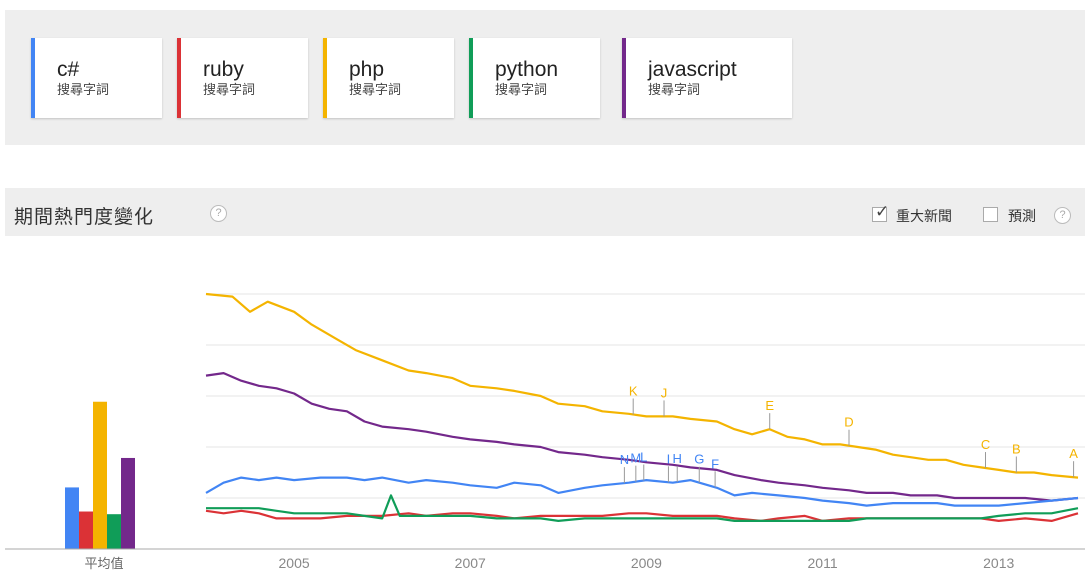 This screenshot has height=585, width=1091. I want to click on term-card-csharp: c# 搜尋字詞, so click(96, 78).